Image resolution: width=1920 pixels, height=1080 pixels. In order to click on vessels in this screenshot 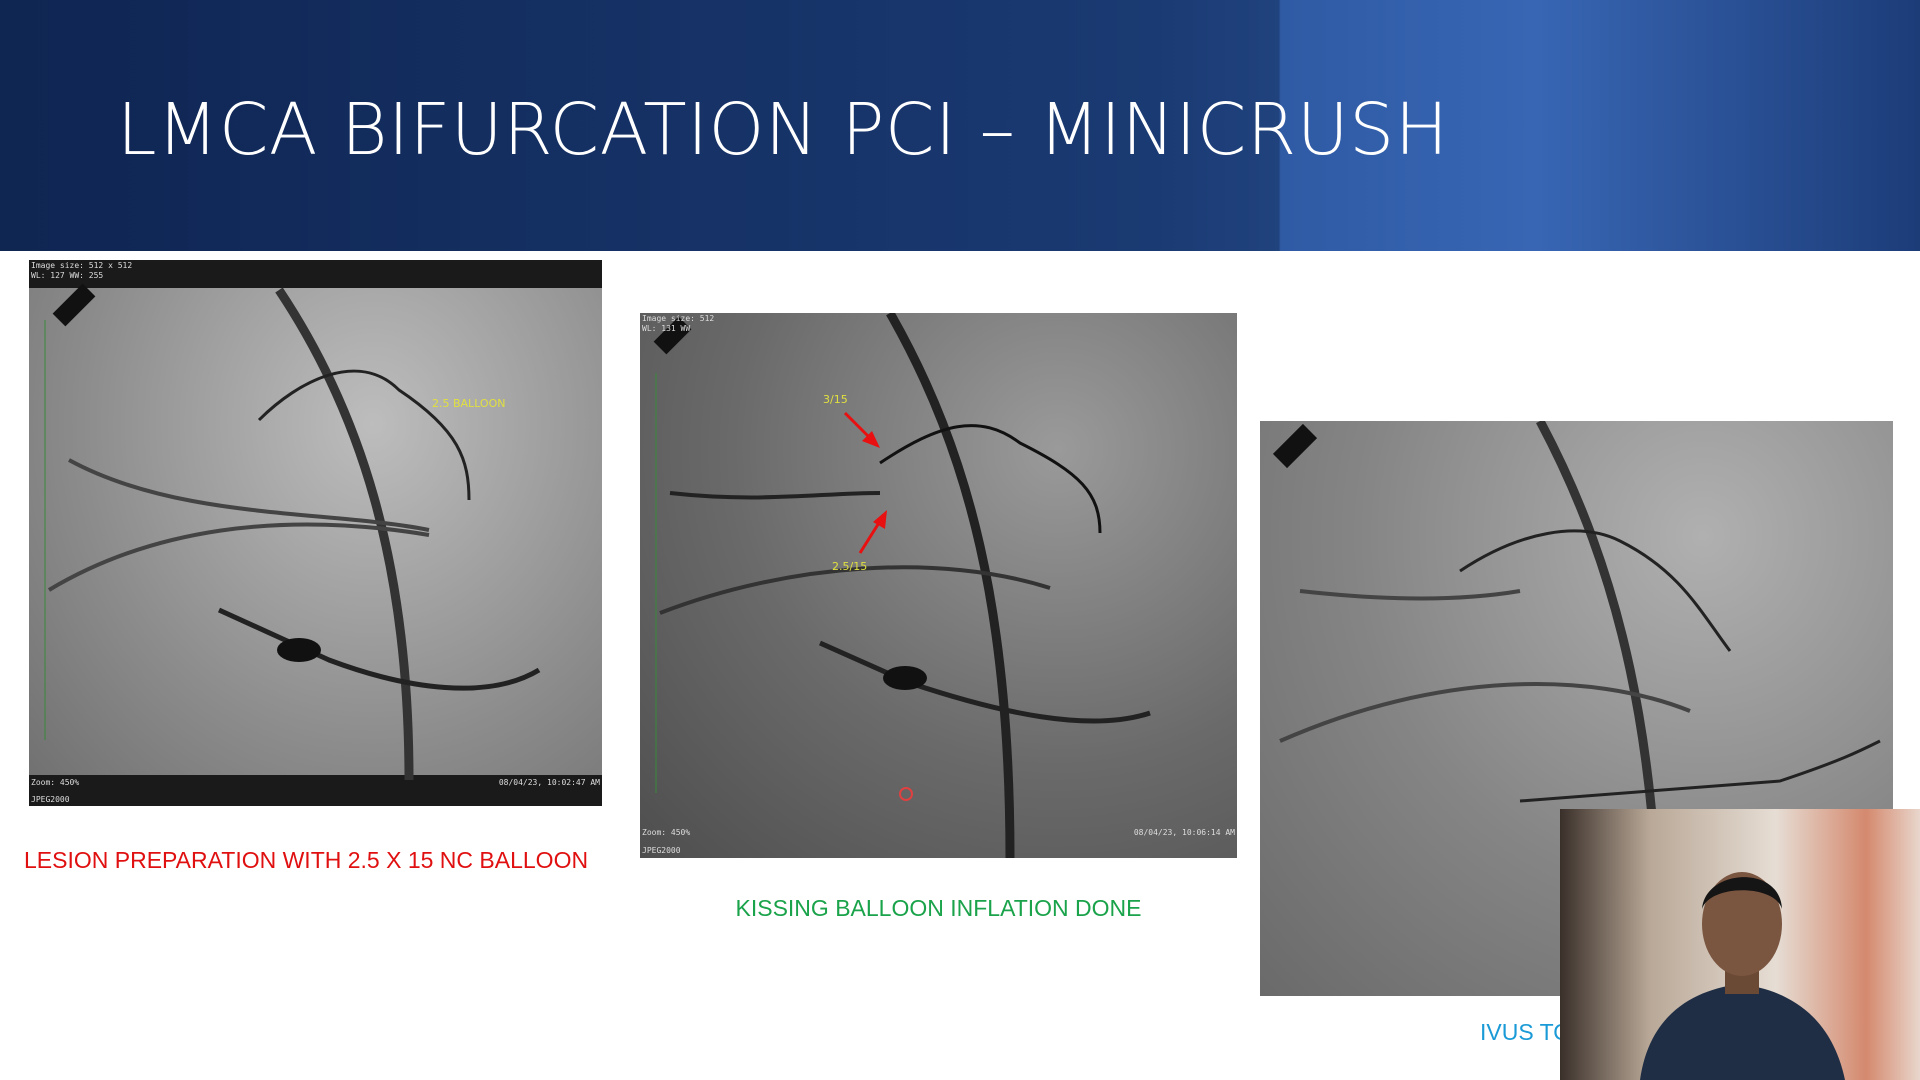, I will do `click(902, 585)`.